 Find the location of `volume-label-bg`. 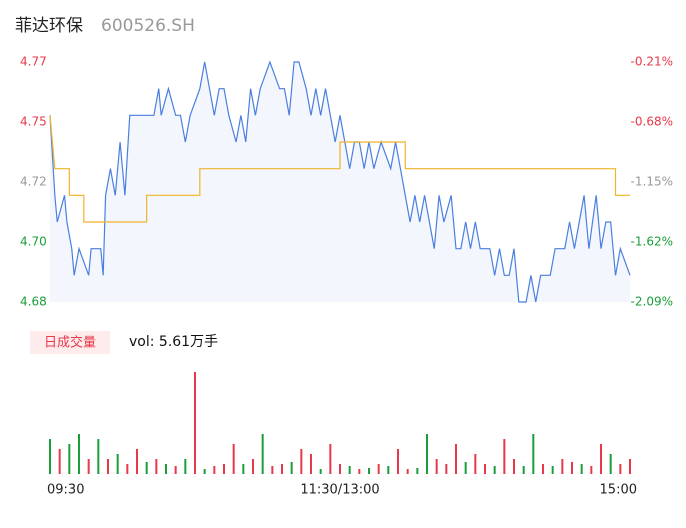

volume-label-bg is located at coordinates (70, 342).